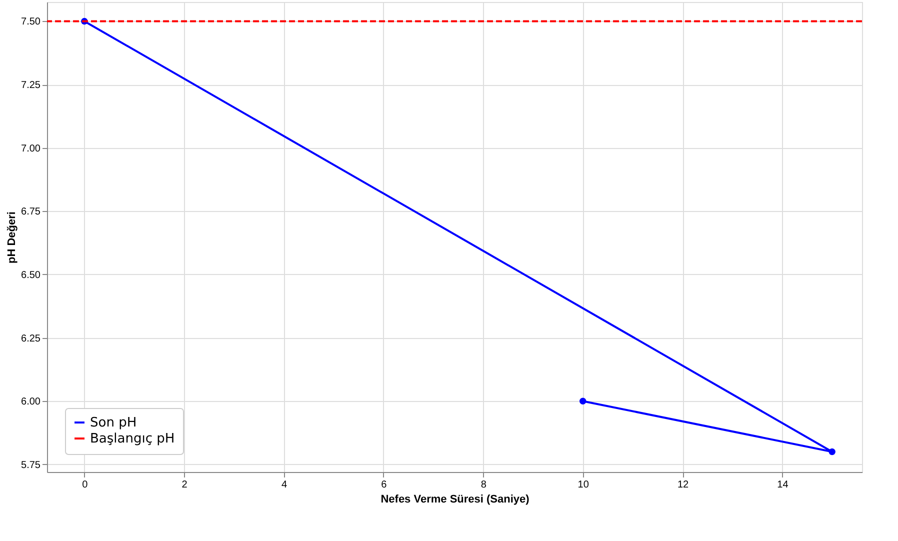  What do you see at coordinates (455, 500) in the screenshot?
I see `x-axis-title: Nefes Verme Süresi (Saniye)` at bounding box center [455, 500].